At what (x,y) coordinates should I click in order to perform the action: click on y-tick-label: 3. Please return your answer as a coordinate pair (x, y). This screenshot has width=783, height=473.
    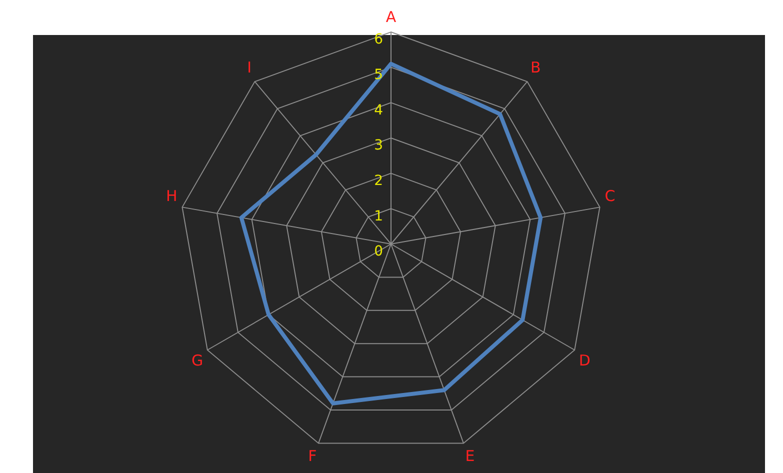
    Looking at the image, I should click on (378, 146).